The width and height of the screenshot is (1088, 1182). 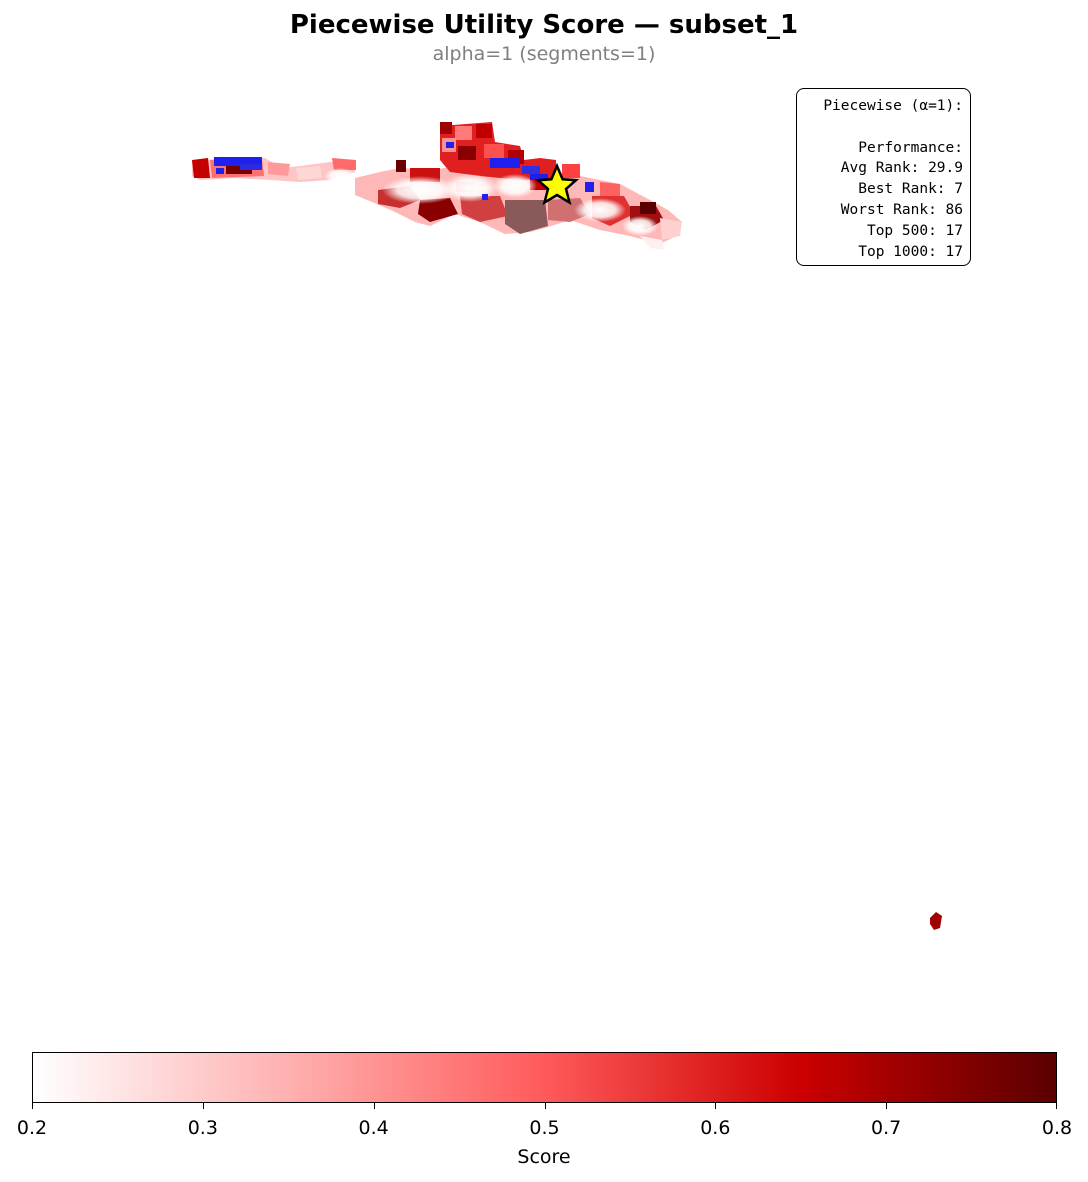 What do you see at coordinates (936, 921) in the screenshot?
I see `region-island` at bounding box center [936, 921].